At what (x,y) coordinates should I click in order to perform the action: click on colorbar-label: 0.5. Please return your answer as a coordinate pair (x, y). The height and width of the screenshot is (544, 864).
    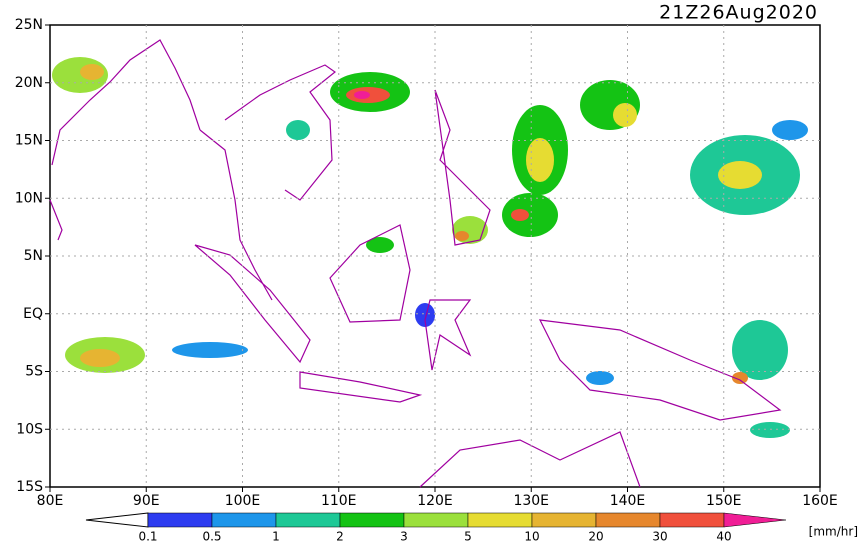
    Looking at the image, I should click on (211, 537).